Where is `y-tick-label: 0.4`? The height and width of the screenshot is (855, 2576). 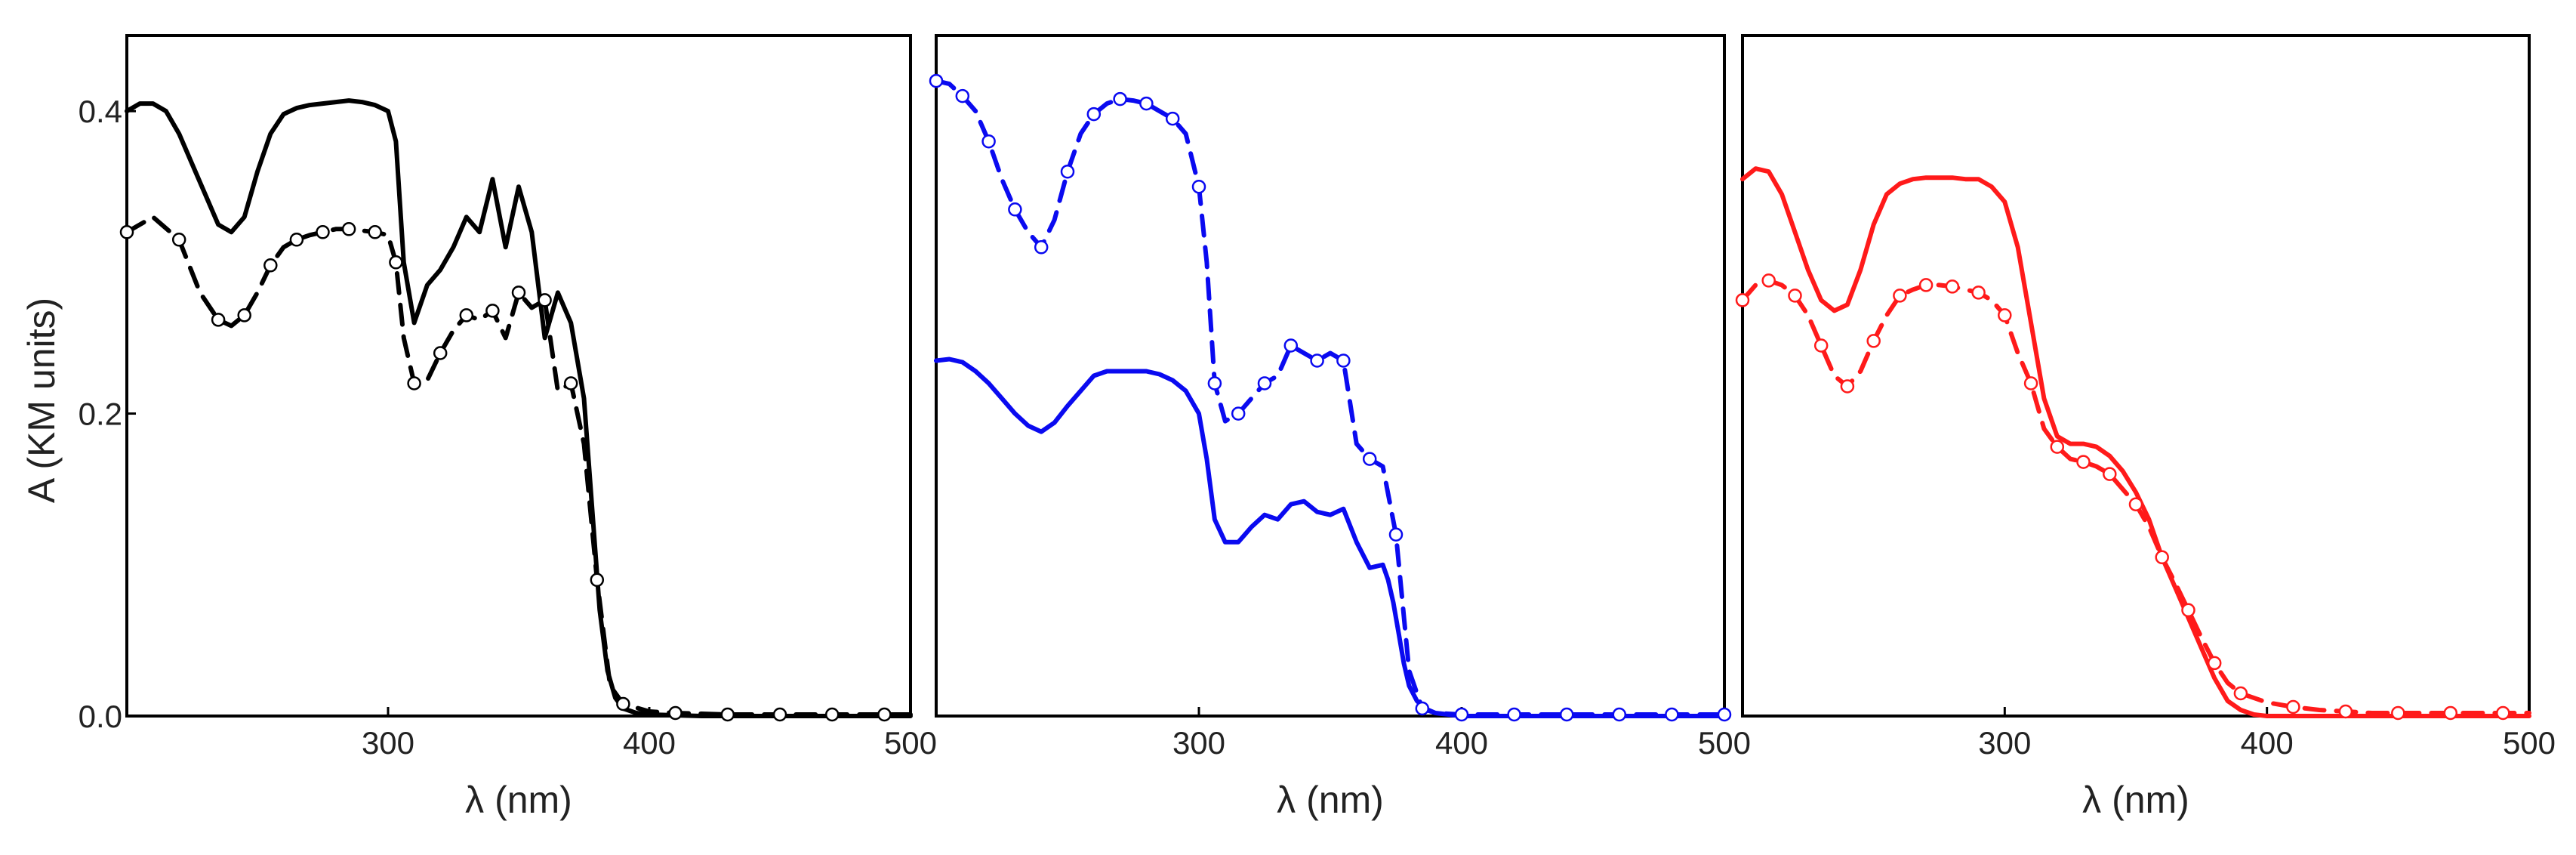 y-tick-label: 0.4 is located at coordinates (101, 111).